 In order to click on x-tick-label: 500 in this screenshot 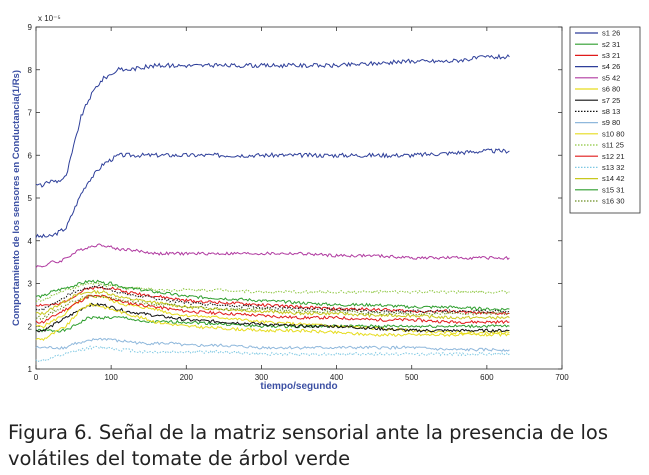, I will do `click(412, 377)`.